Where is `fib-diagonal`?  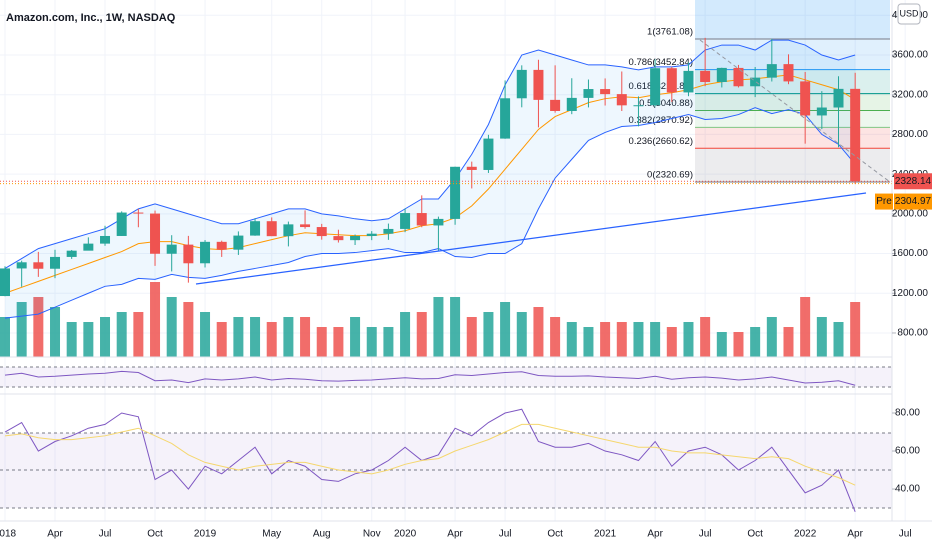
fib-diagonal is located at coordinates (795, 111).